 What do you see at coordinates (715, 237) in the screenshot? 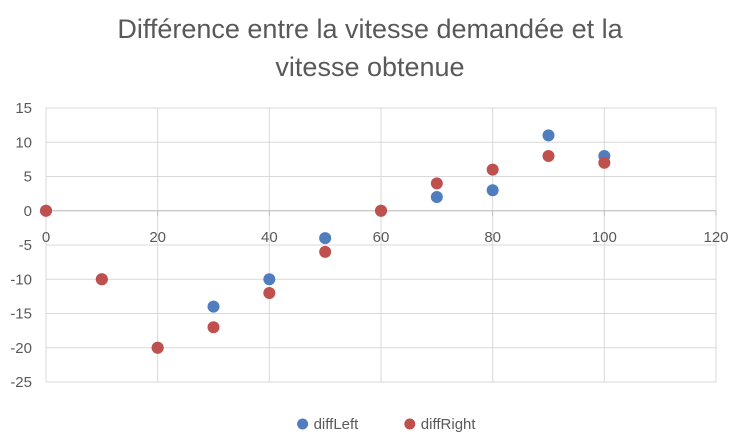
I see `x-tick-label: 120` at bounding box center [715, 237].